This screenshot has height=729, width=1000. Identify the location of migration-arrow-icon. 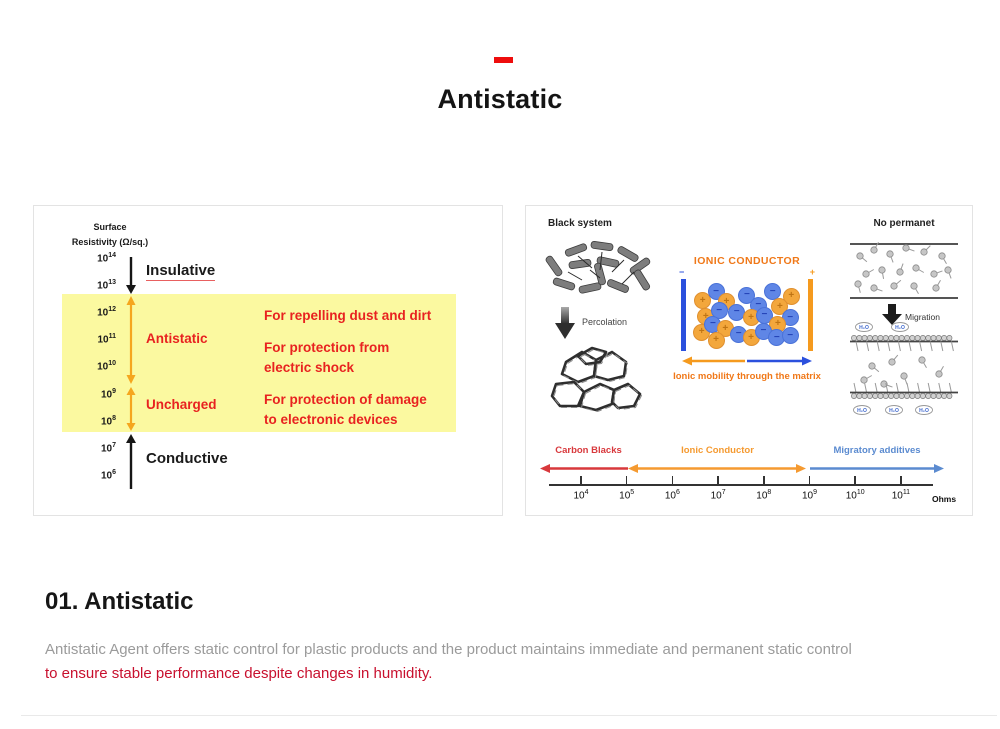
(892, 314).